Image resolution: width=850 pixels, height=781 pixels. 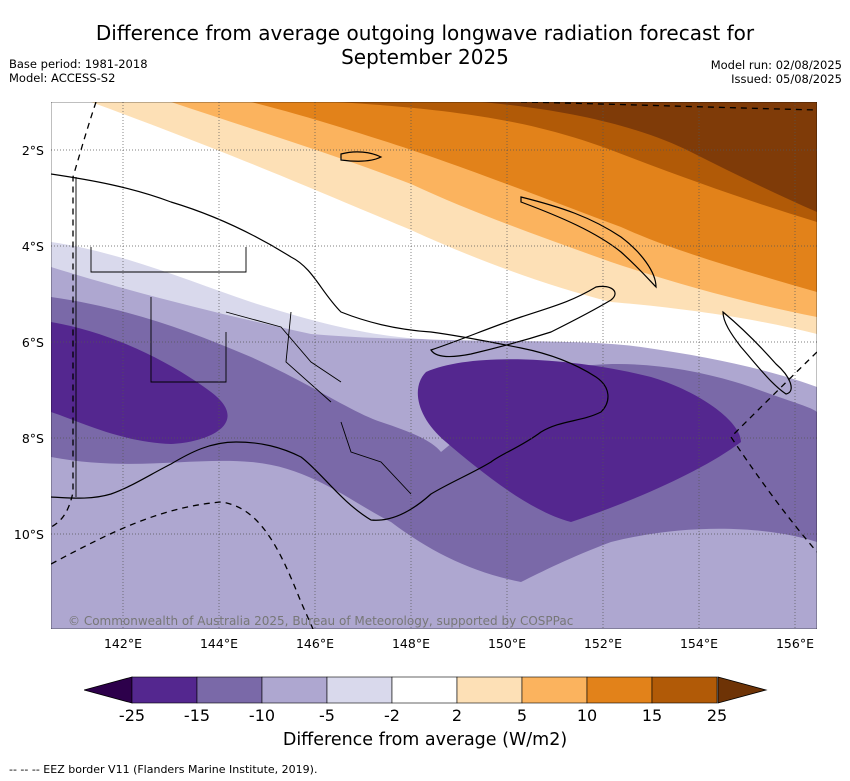 I want to click on colorbar-tick-minus10: -10, so click(x=262, y=715).